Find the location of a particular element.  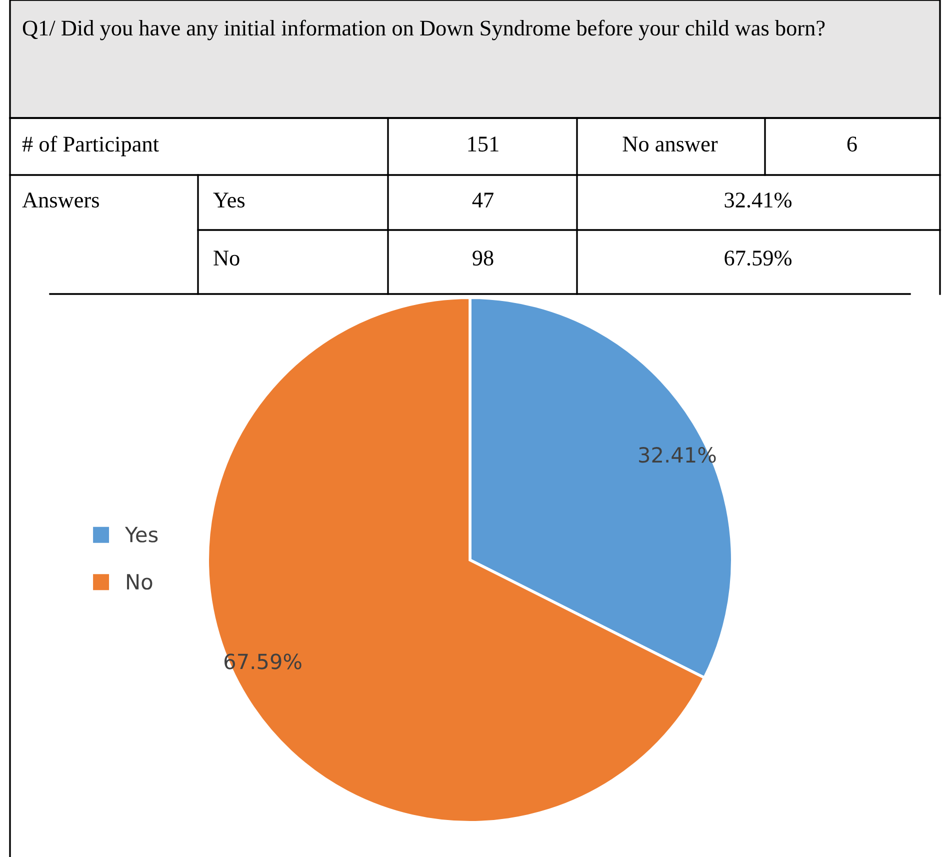

text: 151 is located at coordinates (483, 144).